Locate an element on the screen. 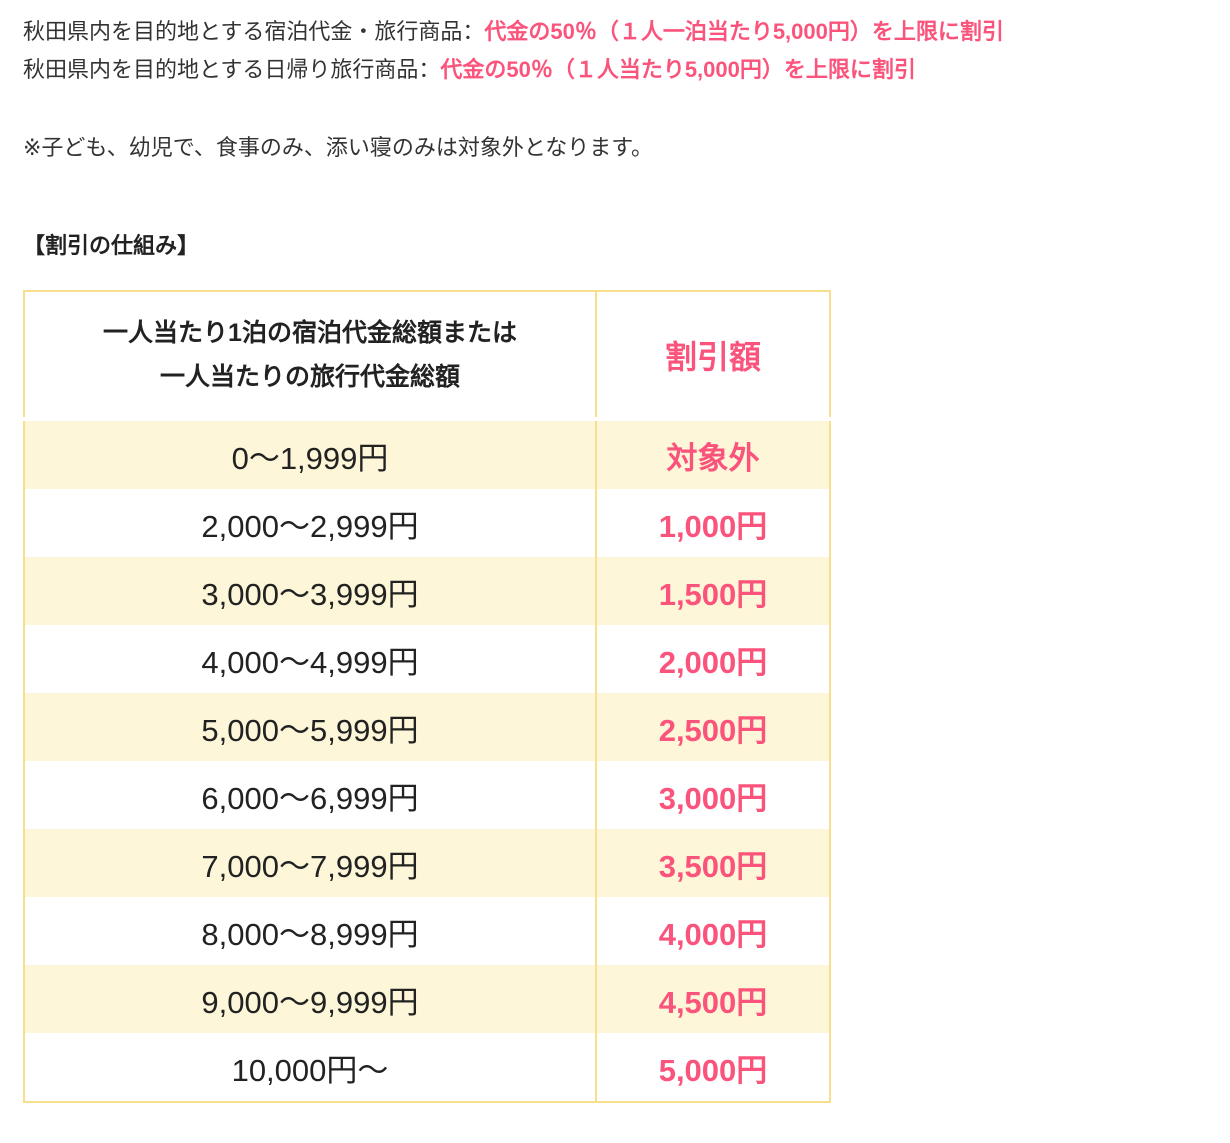 This screenshot has width=1230, height=1143. price-header-line-2: 一人当たりの旅行代金総額 is located at coordinates (309, 376).